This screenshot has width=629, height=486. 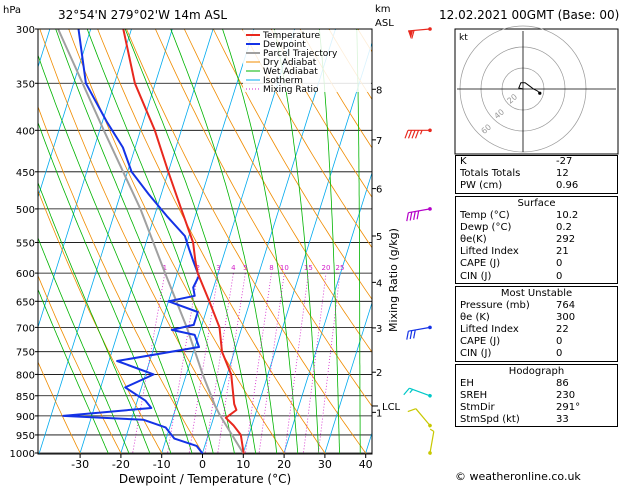 I want to click on temperature-tick-label: 0, so click(x=202, y=464).